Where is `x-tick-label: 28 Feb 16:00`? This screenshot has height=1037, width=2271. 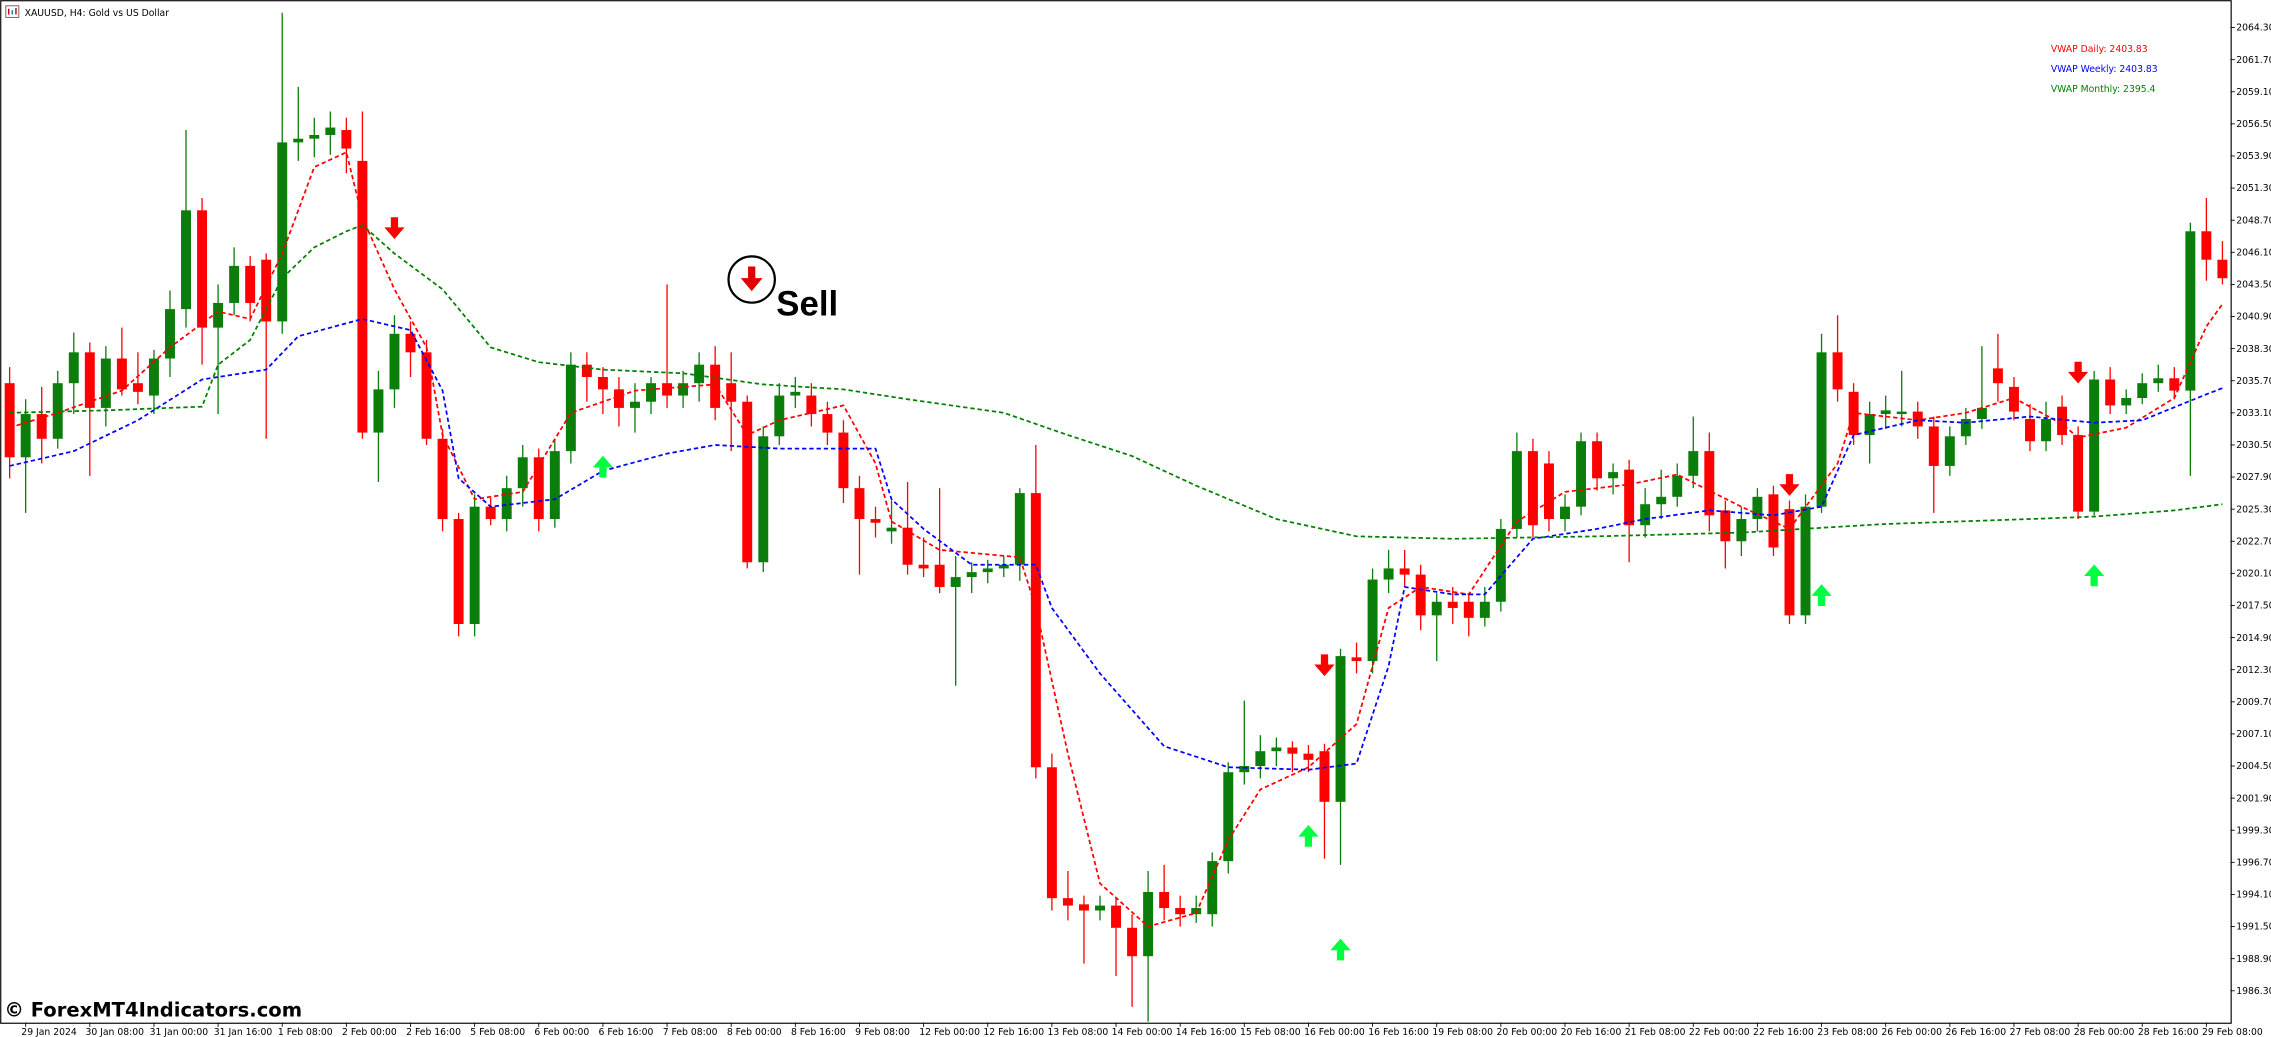 x-tick-label: 28 Feb 16:00 is located at coordinates (2168, 1032).